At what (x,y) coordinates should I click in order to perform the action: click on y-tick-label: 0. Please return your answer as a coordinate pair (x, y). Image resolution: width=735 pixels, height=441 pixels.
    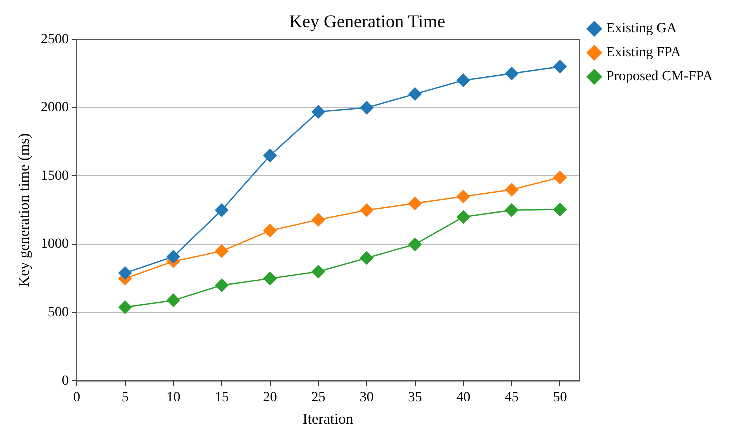
    Looking at the image, I should click on (65, 381).